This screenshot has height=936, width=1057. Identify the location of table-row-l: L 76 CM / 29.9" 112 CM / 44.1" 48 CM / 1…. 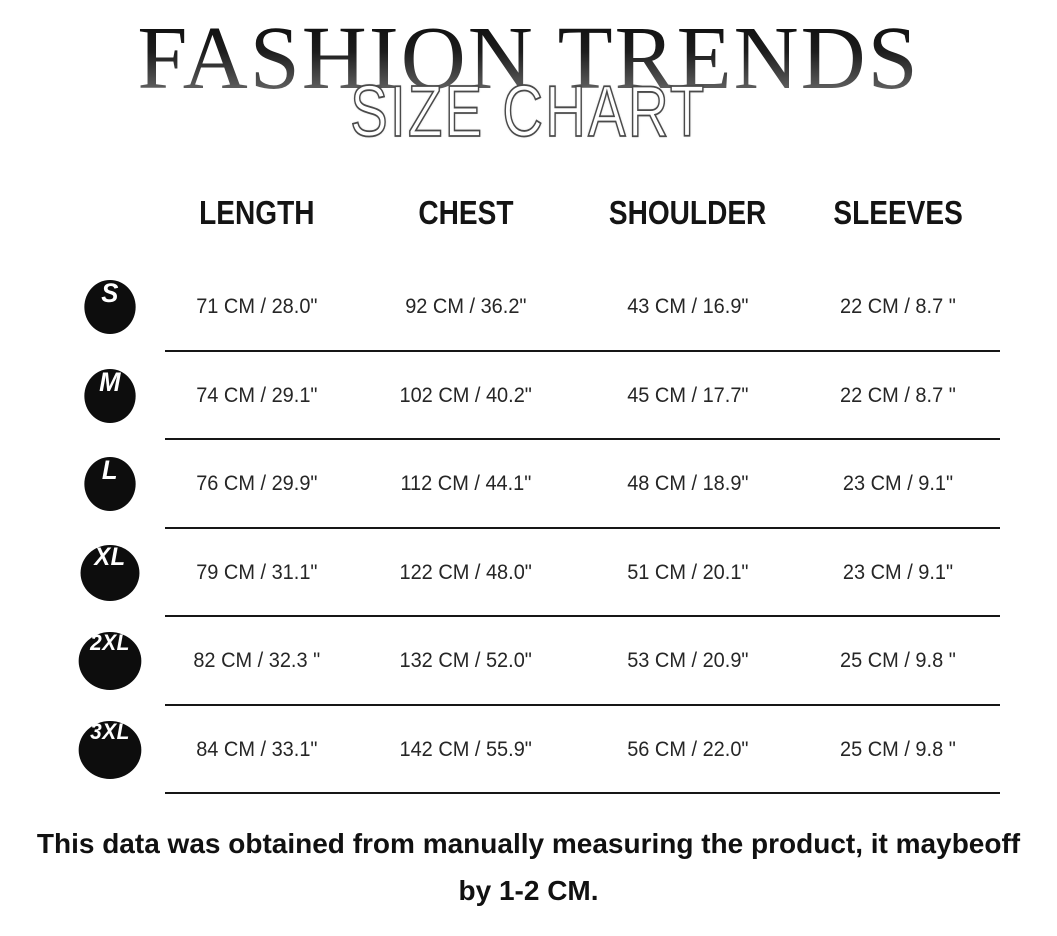
(528, 484).